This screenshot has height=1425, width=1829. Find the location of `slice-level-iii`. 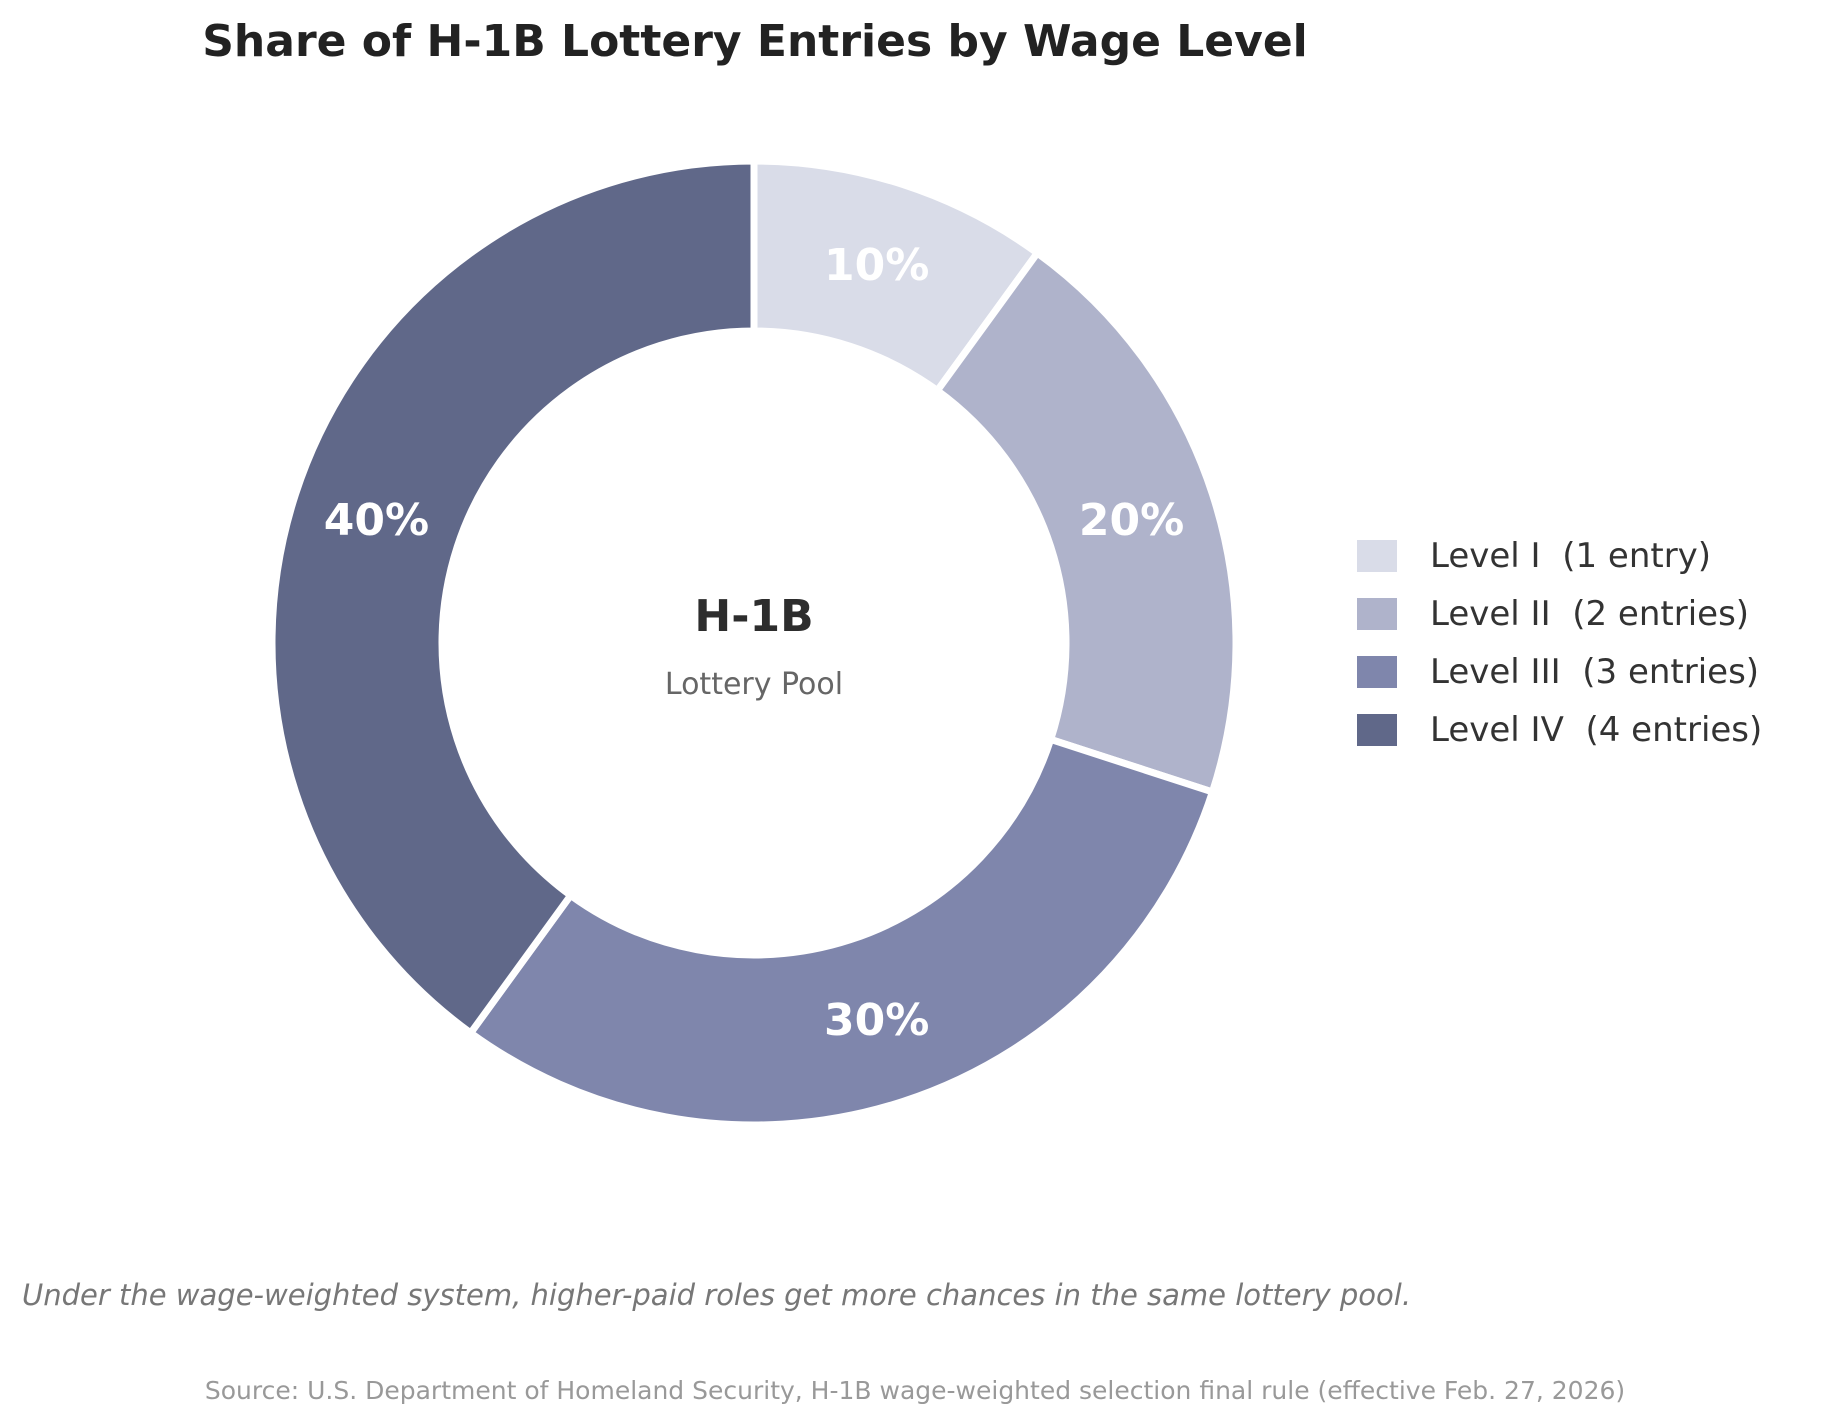

slice-level-iii is located at coordinates (841, 932).